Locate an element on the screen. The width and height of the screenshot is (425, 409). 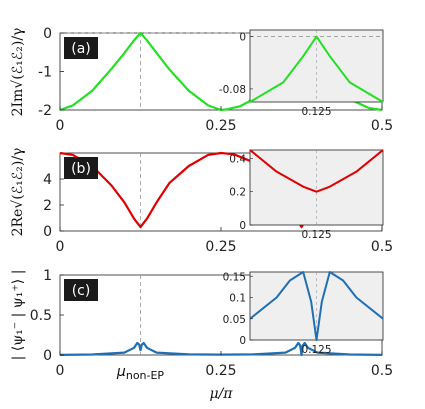
x-axis-label: μ/π is located at coordinates (221, 394).